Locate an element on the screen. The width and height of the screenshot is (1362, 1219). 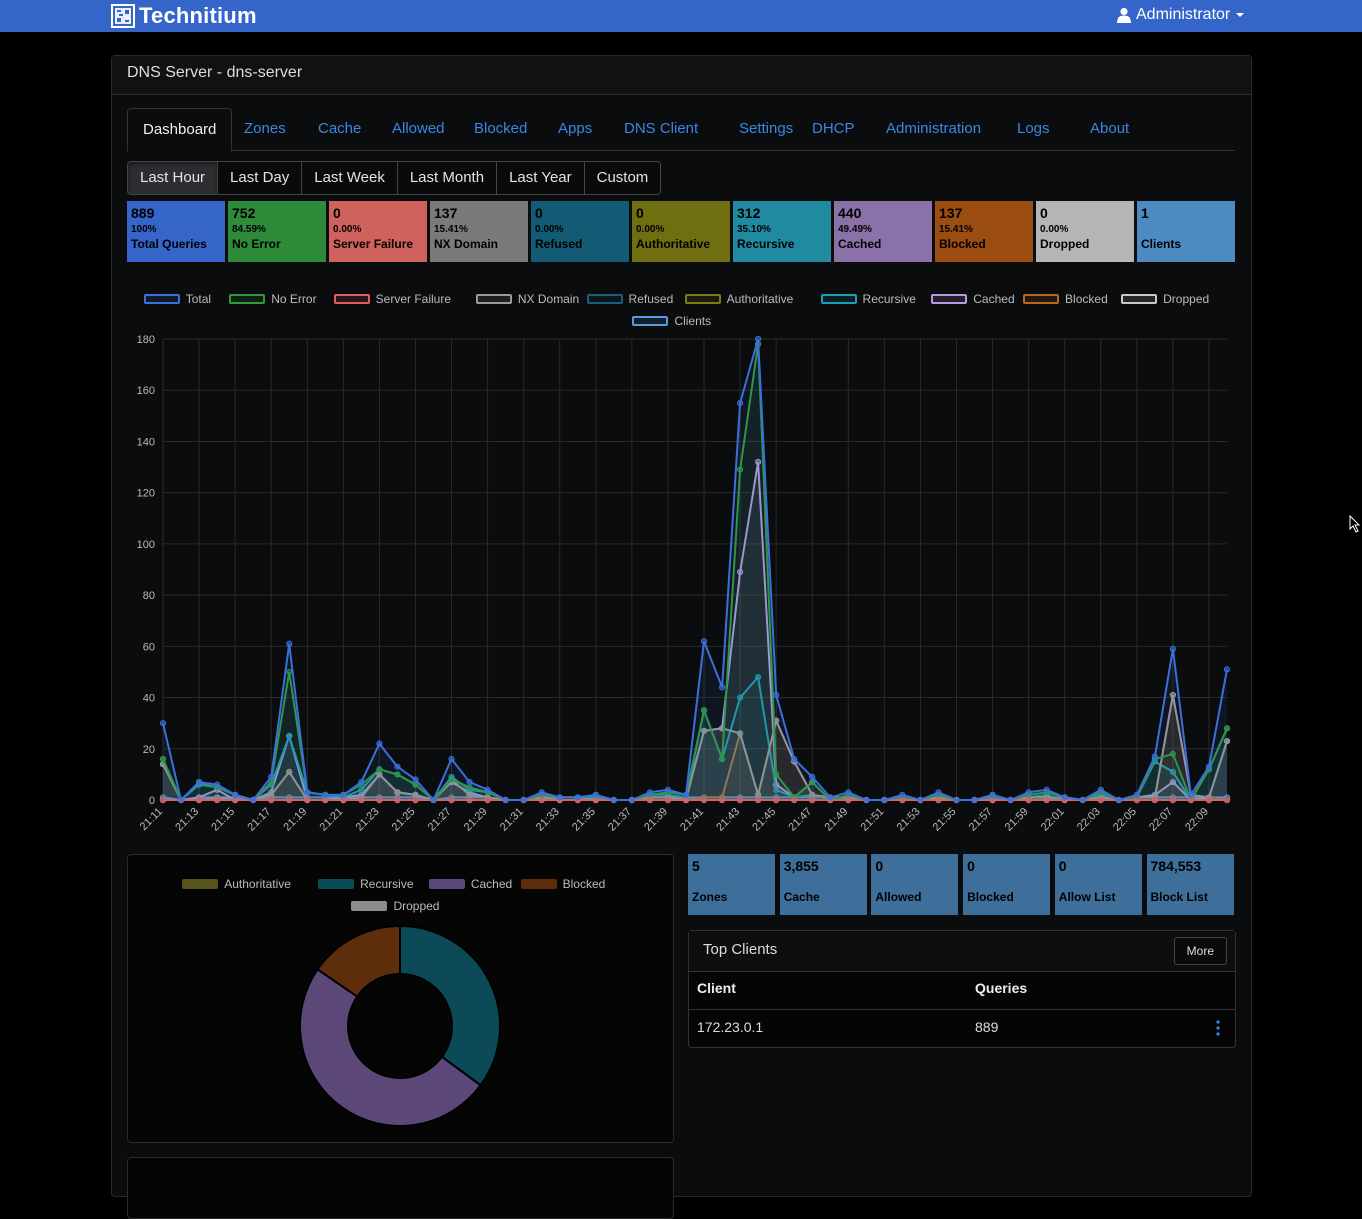
tab-logs: Logs is located at coordinates (1033, 128).